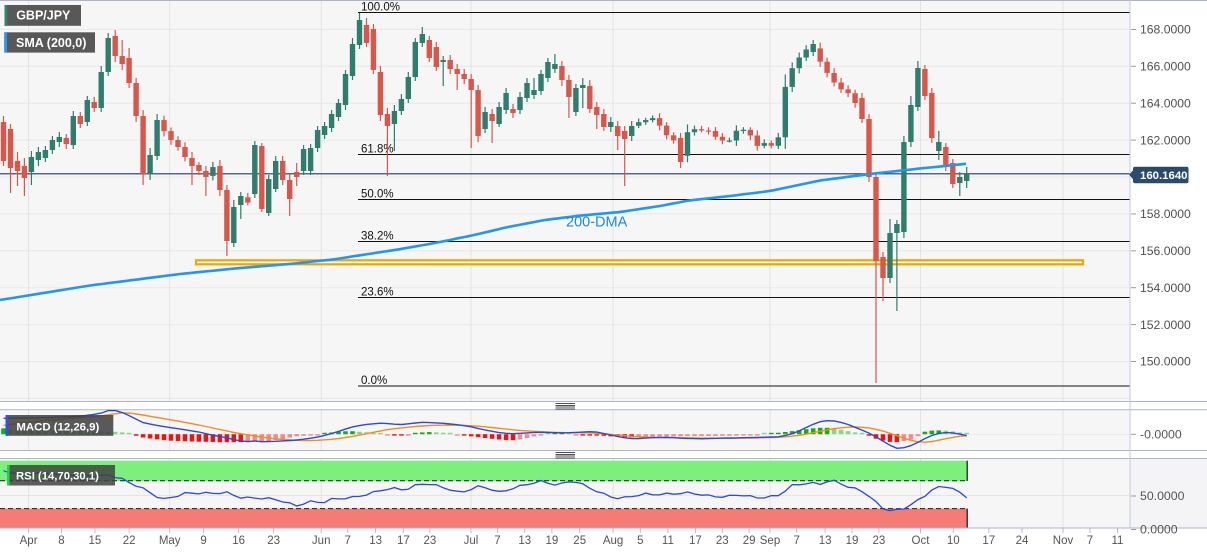 This screenshot has width=1207, height=560. What do you see at coordinates (170, 541) in the screenshot?
I see `svg-text: May` at bounding box center [170, 541].